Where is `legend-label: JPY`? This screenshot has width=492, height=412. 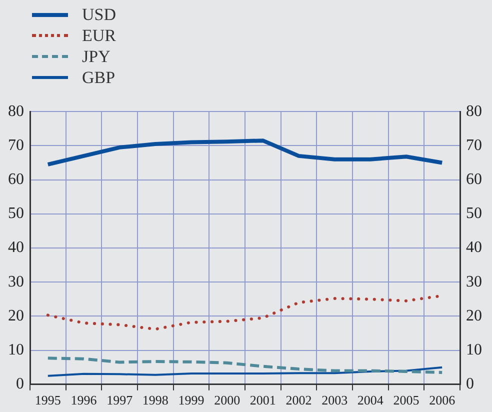 legend-label: JPY is located at coordinates (96, 56).